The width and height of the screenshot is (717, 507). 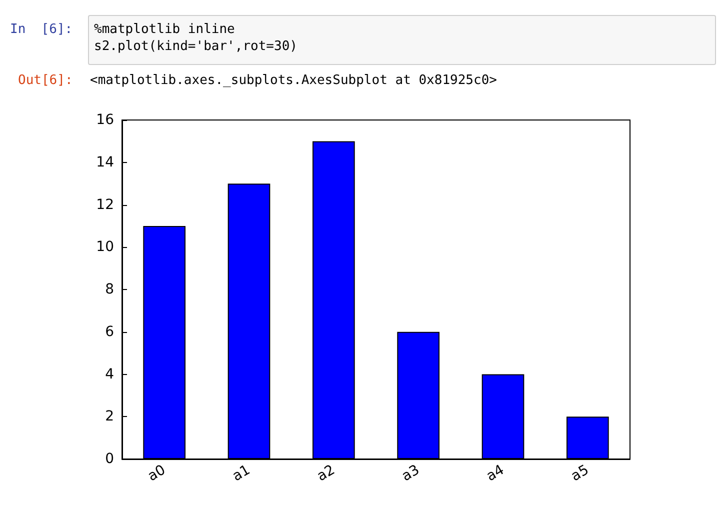 What do you see at coordinates (109, 332) in the screenshot?
I see `y-tick-label: 6` at bounding box center [109, 332].